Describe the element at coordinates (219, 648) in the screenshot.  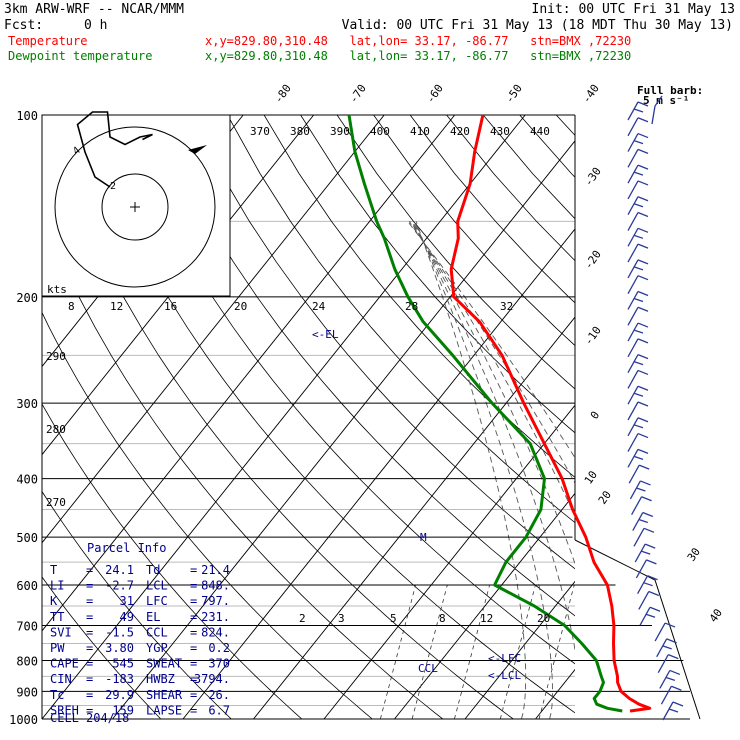
I see `parcel-value-ygp: 0.2` at that location.